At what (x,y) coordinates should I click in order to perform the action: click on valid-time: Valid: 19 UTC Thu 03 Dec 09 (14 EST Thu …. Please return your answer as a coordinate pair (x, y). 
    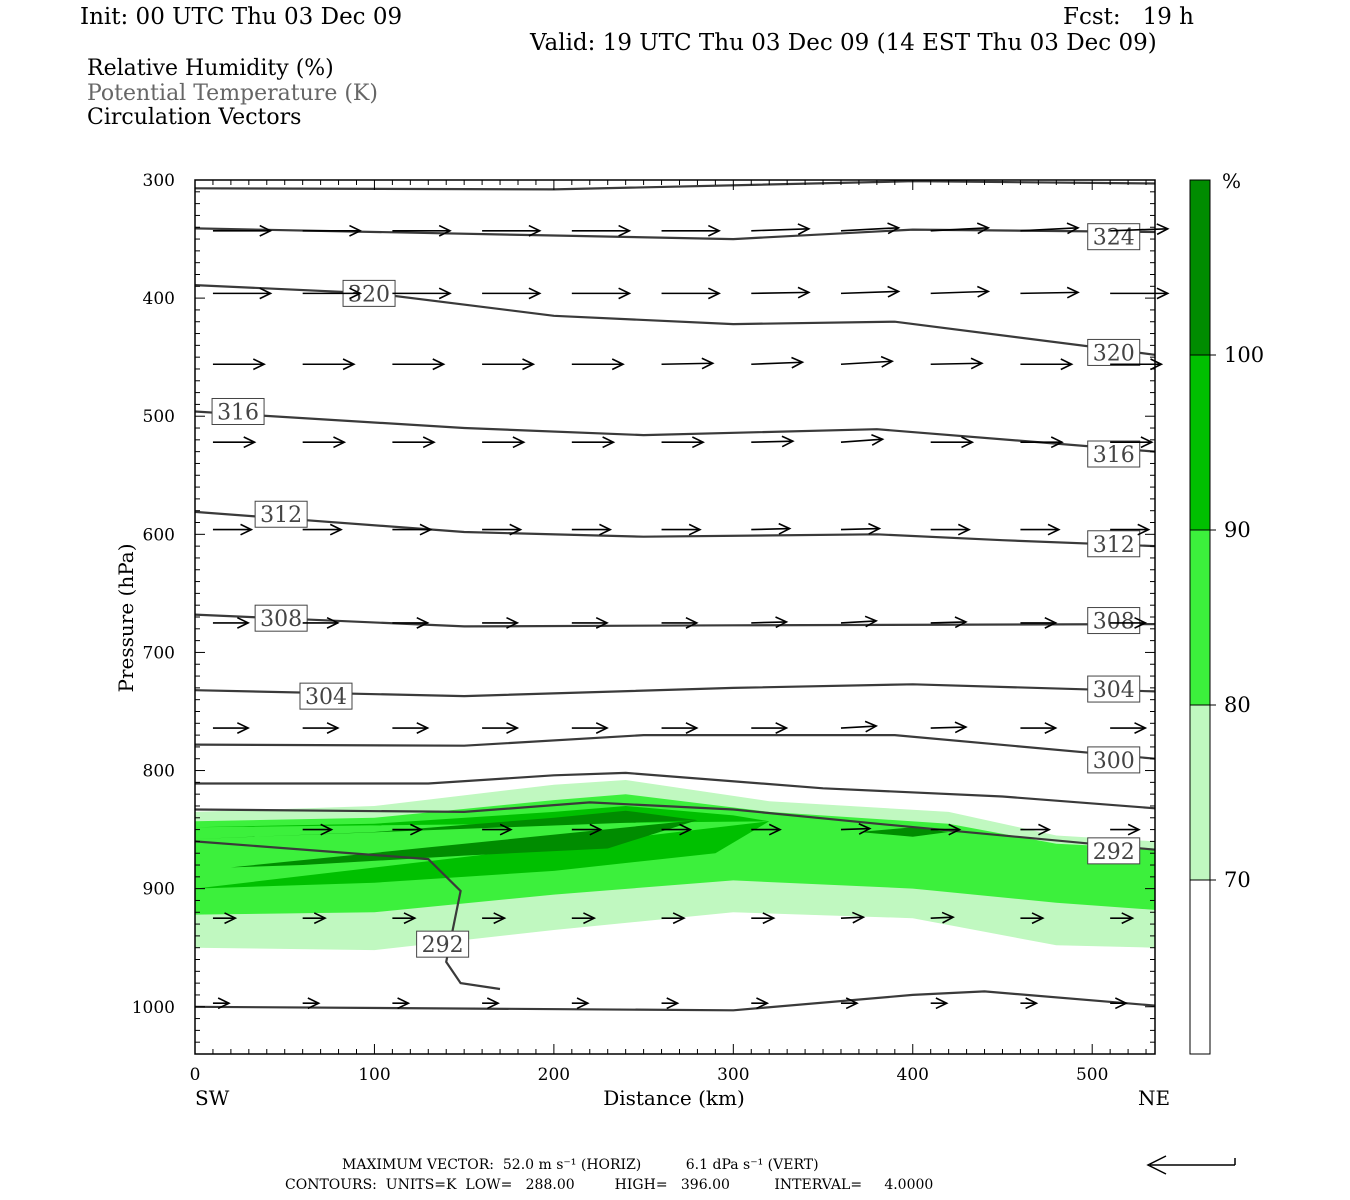
    Looking at the image, I should click on (843, 43).